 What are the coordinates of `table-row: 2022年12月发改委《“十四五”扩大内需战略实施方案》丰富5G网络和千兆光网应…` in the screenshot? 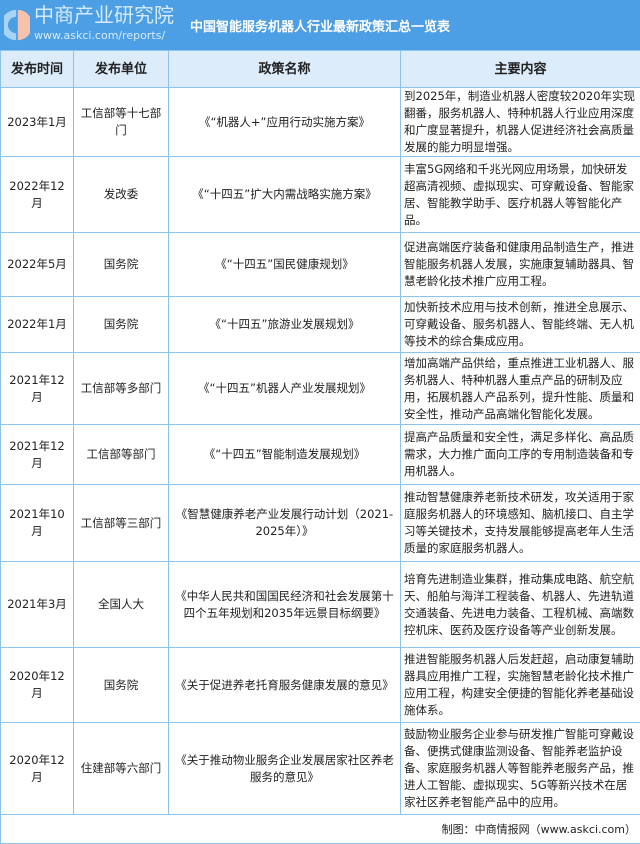 It's located at (320, 195).